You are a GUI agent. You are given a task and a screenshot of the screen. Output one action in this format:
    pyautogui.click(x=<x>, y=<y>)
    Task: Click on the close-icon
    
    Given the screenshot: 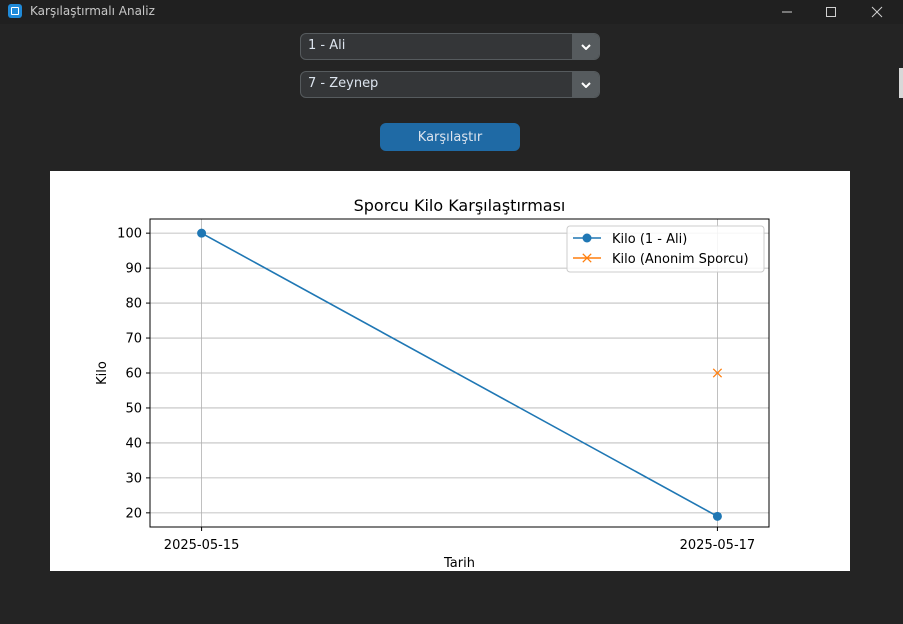 What is the action you would take?
    pyautogui.click(x=877, y=12)
    